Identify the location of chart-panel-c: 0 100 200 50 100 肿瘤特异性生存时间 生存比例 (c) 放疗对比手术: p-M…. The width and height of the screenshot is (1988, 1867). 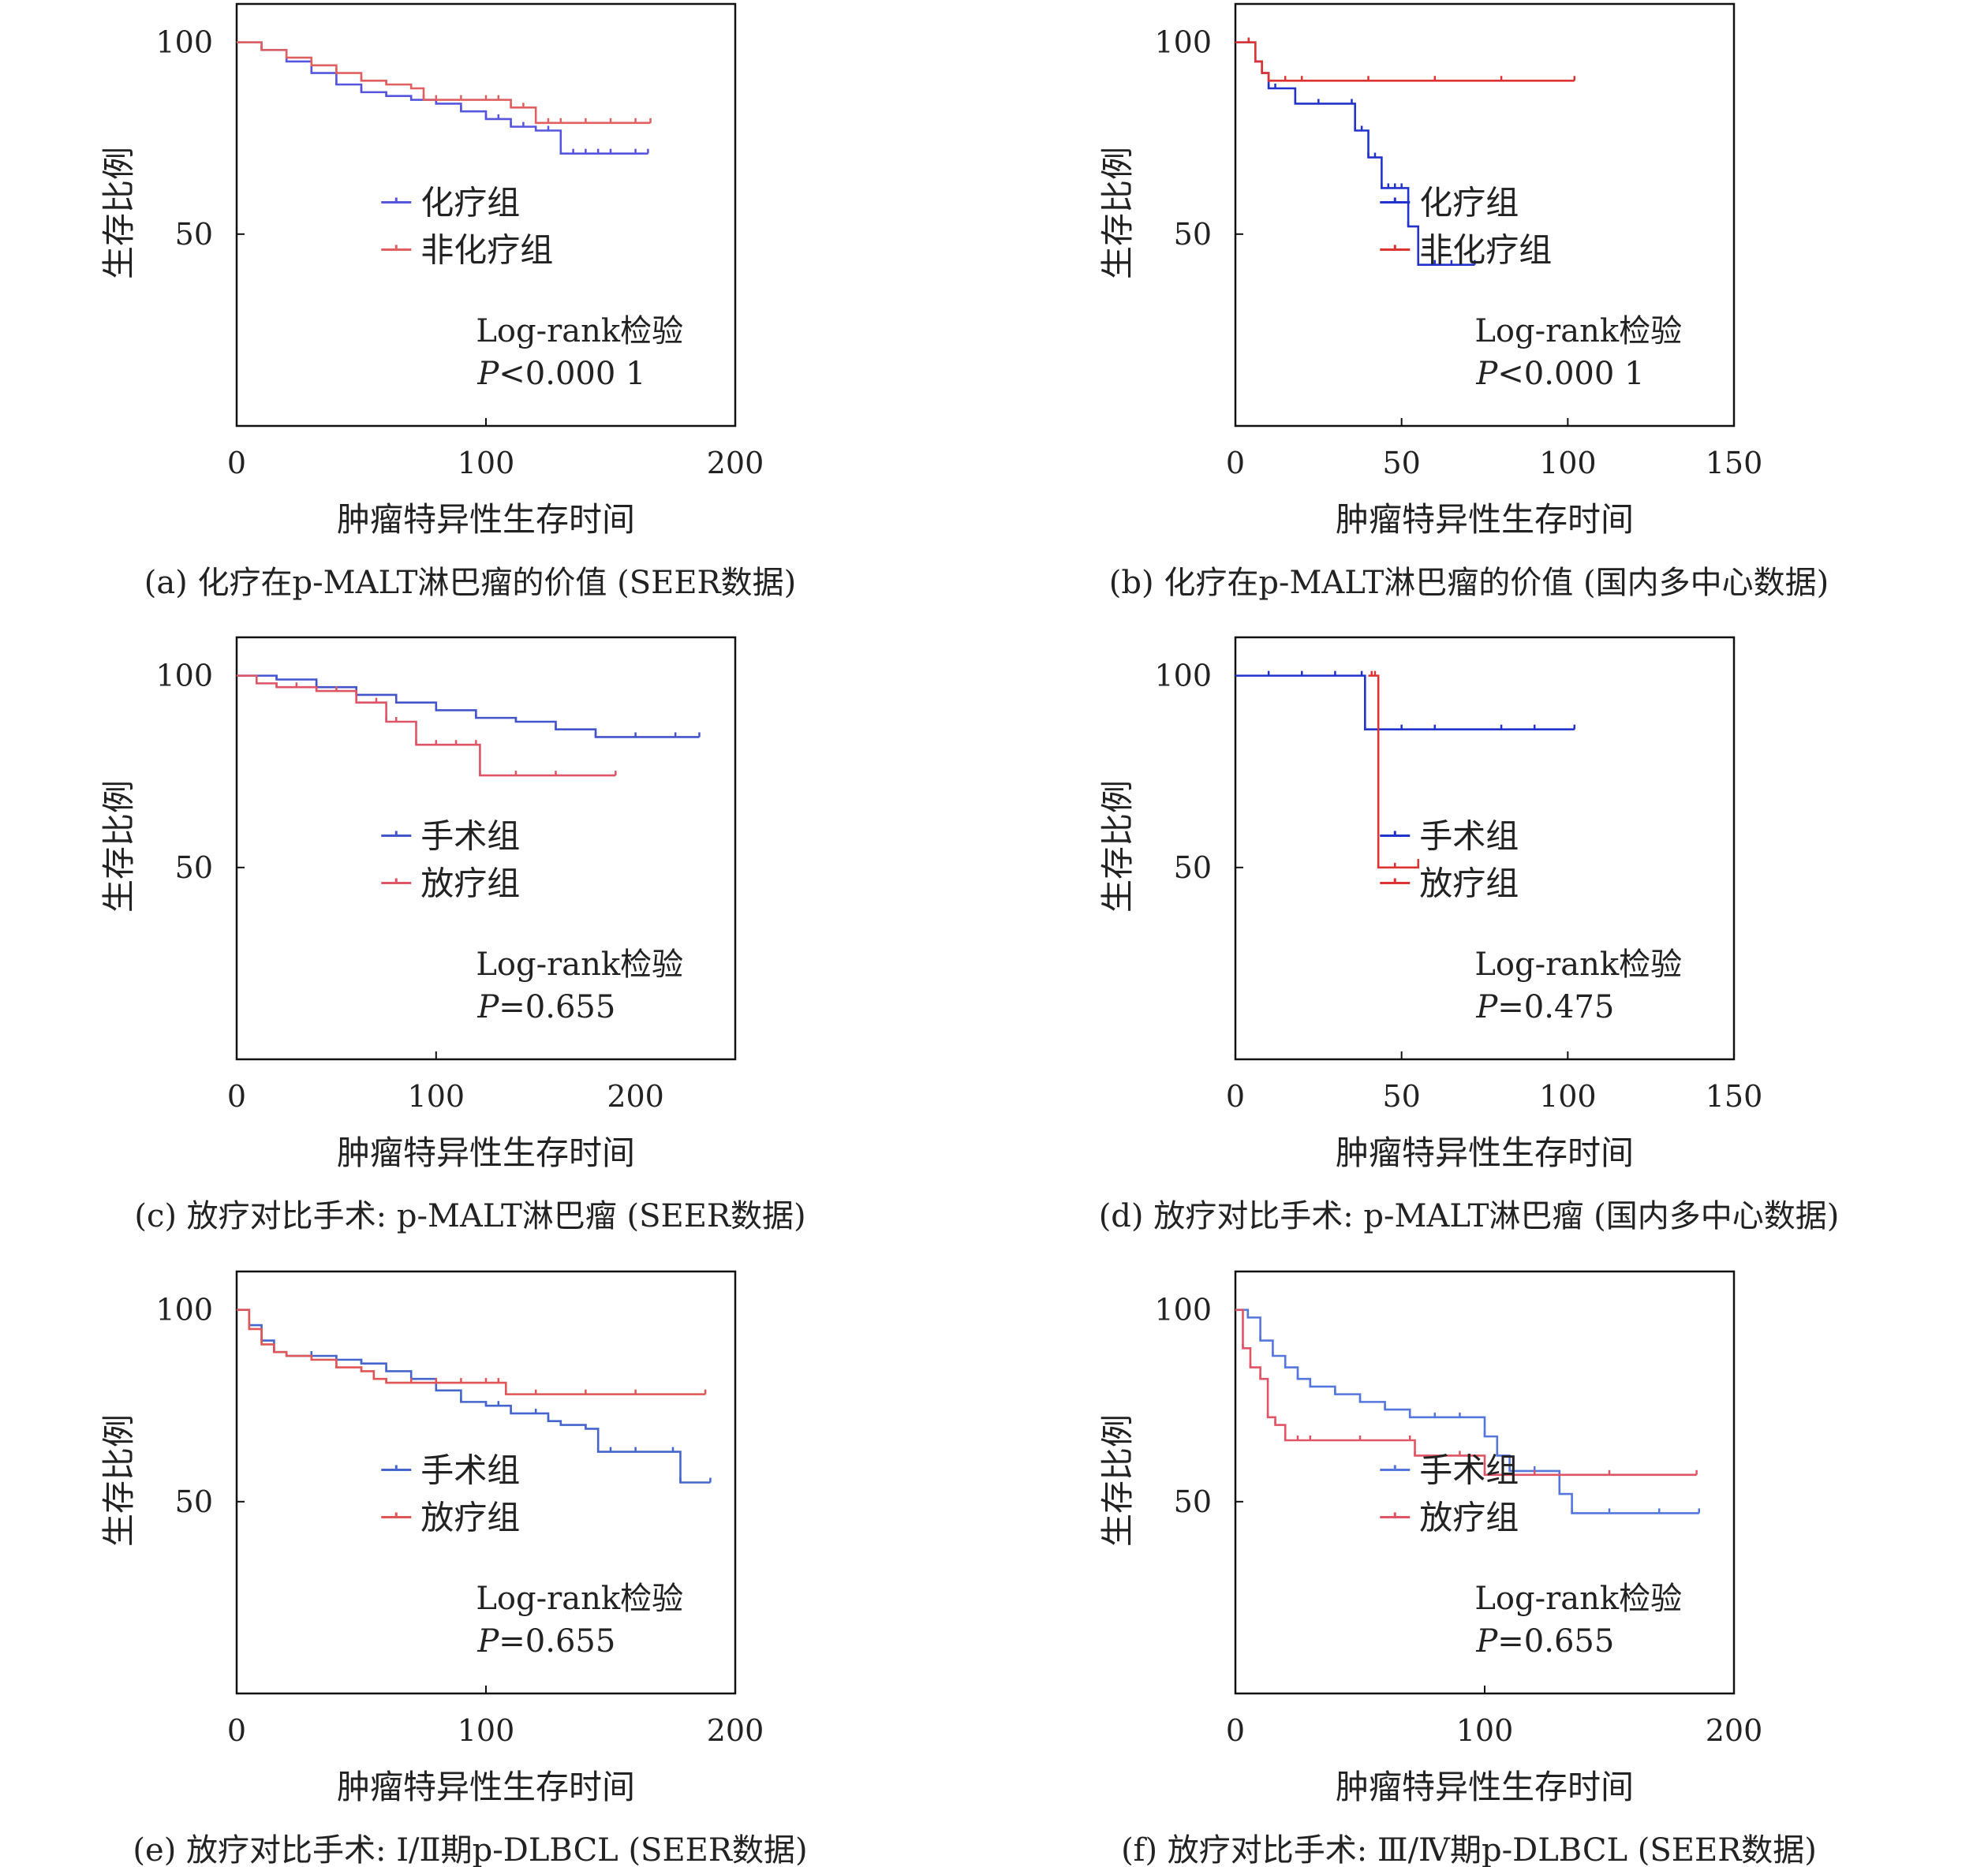
(453, 935).